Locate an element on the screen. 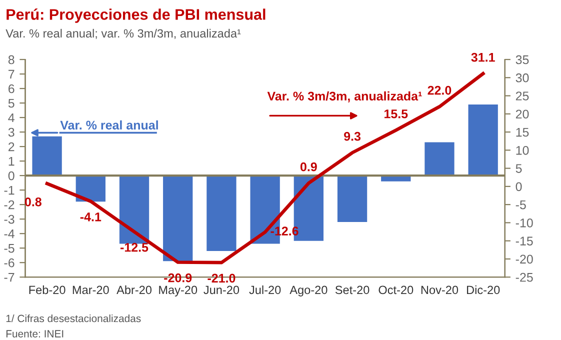  y2-tick-label: 30 is located at coordinates (522, 77).